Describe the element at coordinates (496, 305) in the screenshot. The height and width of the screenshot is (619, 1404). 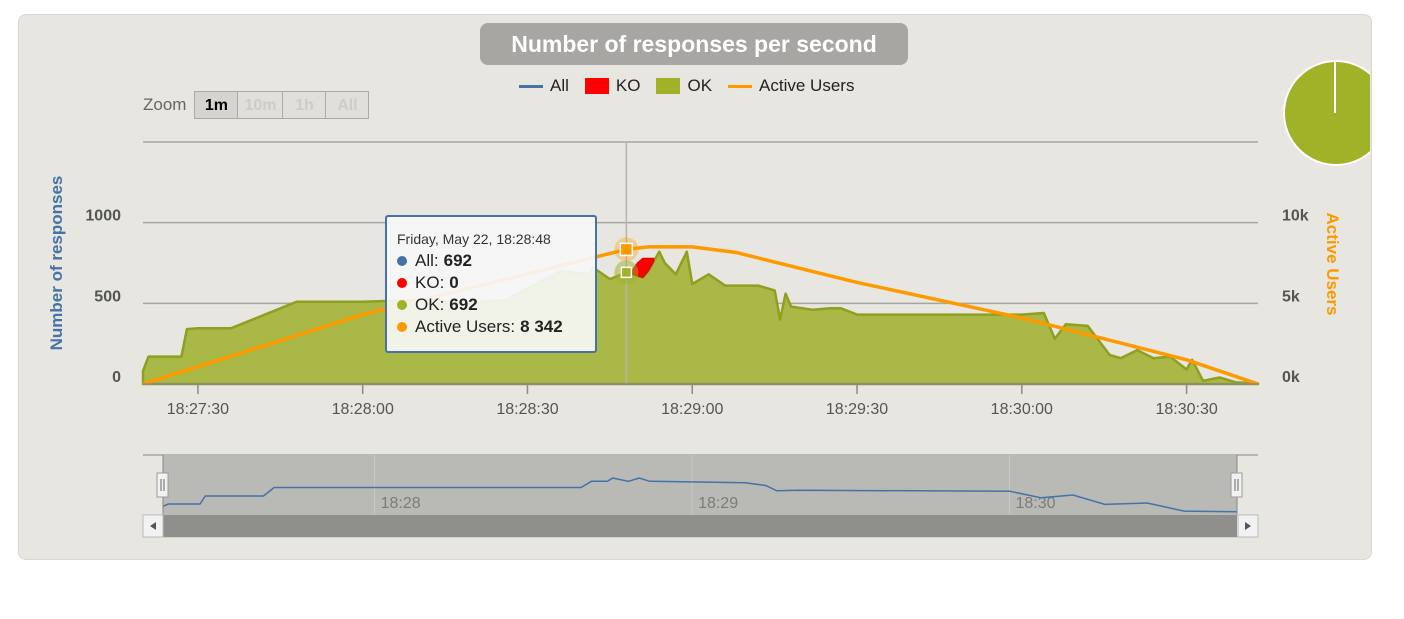
I see `tooltip-row-ok: OK:692` at that location.